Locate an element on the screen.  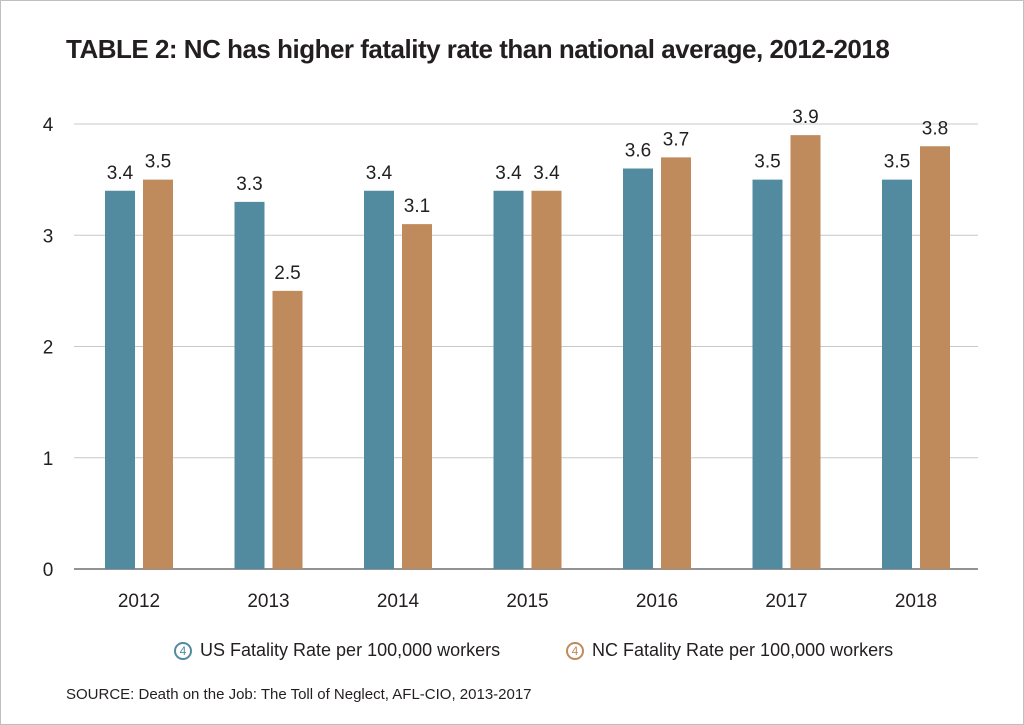
x-tick-label: 2014 is located at coordinates (398, 601).